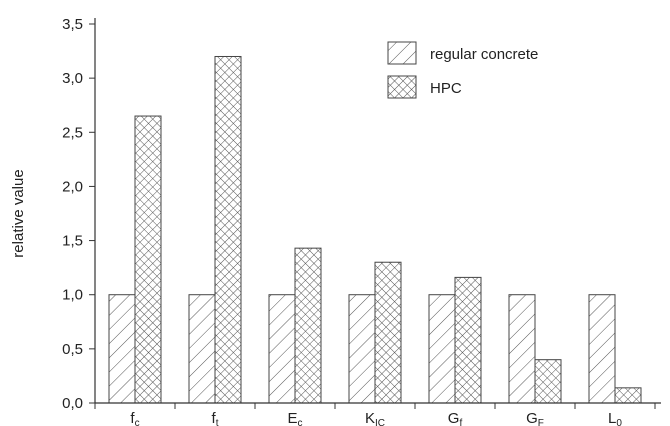  I want to click on x-tick-label: fc, so click(134, 418).